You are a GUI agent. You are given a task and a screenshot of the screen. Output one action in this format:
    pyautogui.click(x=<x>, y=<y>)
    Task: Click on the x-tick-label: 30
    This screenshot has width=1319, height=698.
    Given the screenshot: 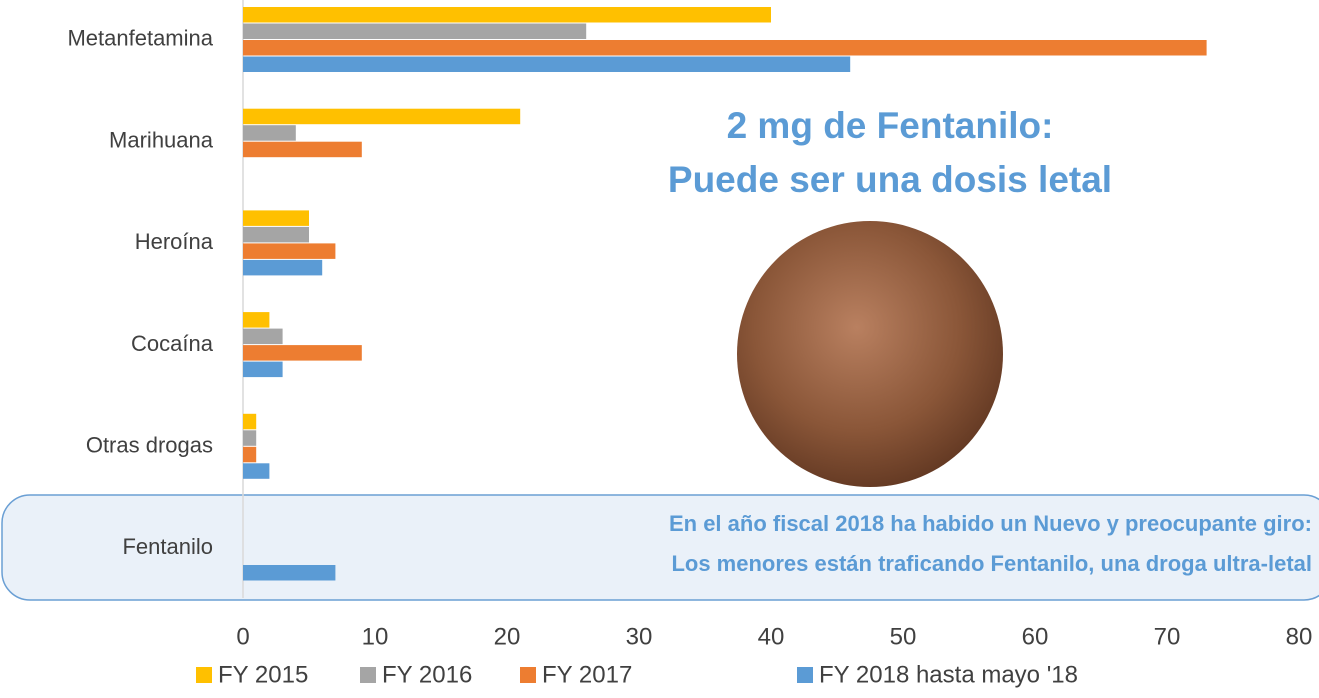 What is the action you would take?
    pyautogui.click(x=639, y=636)
    